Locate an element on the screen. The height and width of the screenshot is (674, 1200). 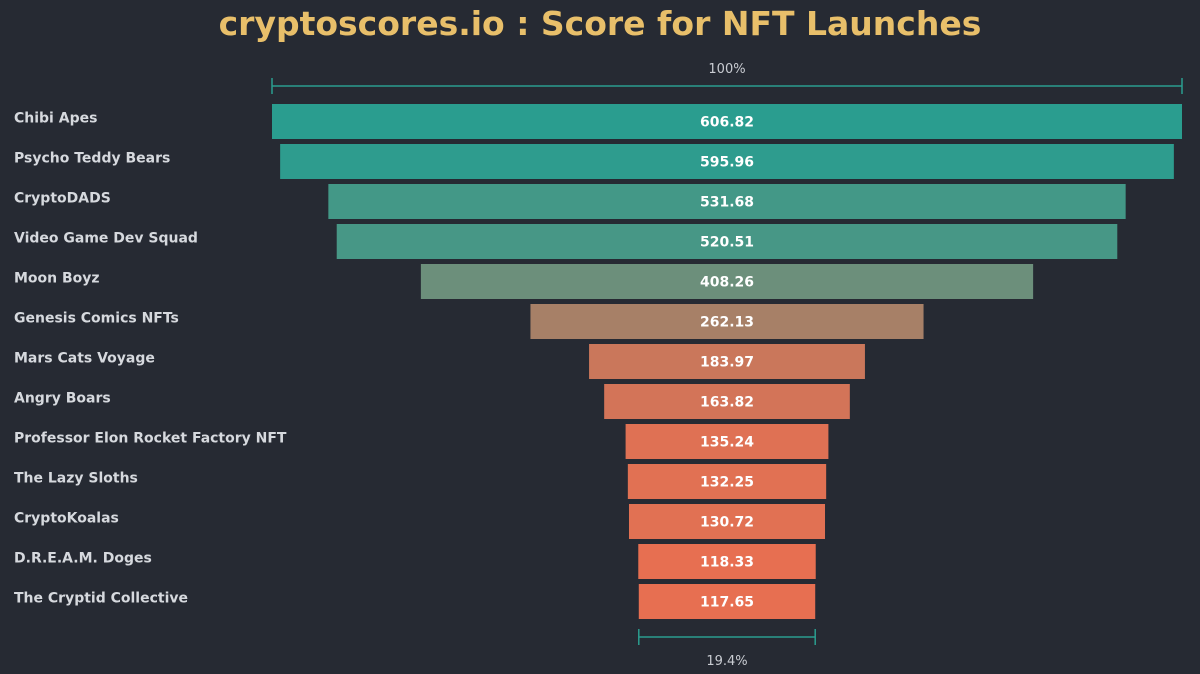
bar-value-label: 531.68 is located at coordinates (727, 203).